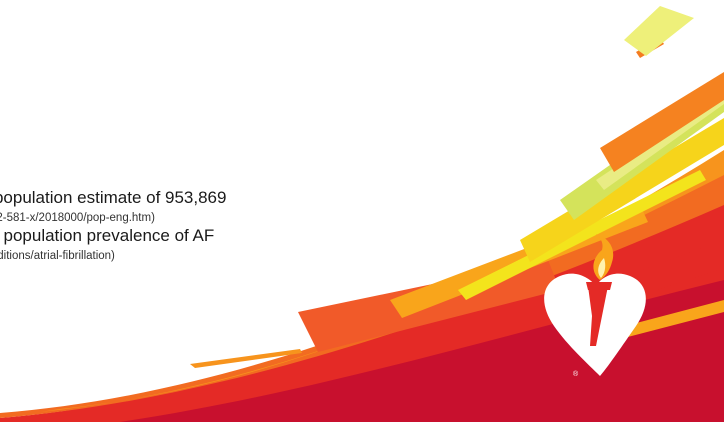 Image resolution: width=724 pixels, height=422 pixels. What do you see at coordinates (107, 235) in the screenshot?
I see `af-prevalence-text: Canadian population prevalence of AF` at bounding box center [107, 235].